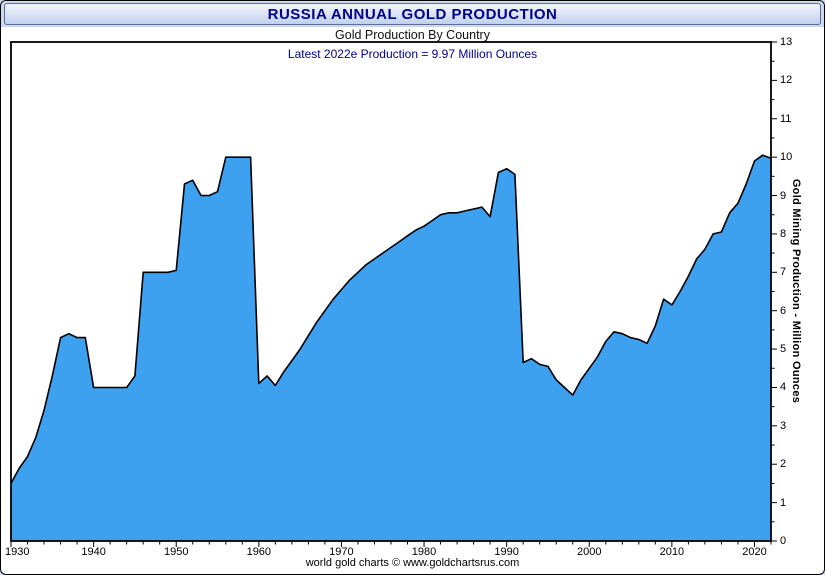 The width and height of the screenshot is (825, 575). What do you see at coordinates (783, 272) in the screenshot?
I see `y-axis-tick-label: 7` at bounding box center [783, 272].